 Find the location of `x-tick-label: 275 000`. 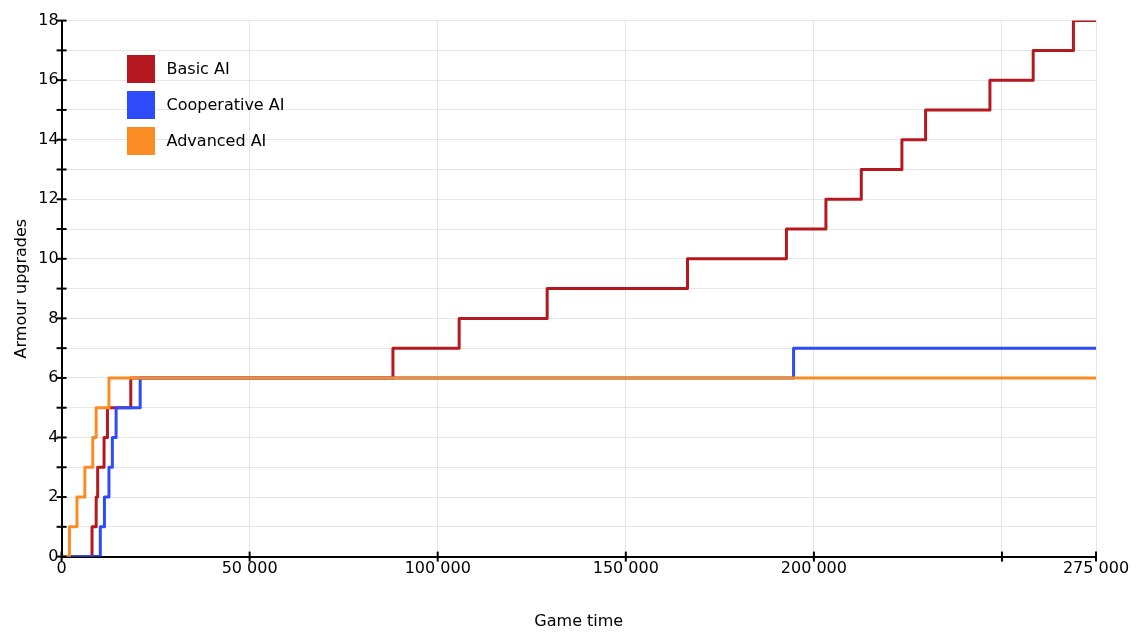

x-tick-label: 275 000 is located at coordinates (1096, 568).